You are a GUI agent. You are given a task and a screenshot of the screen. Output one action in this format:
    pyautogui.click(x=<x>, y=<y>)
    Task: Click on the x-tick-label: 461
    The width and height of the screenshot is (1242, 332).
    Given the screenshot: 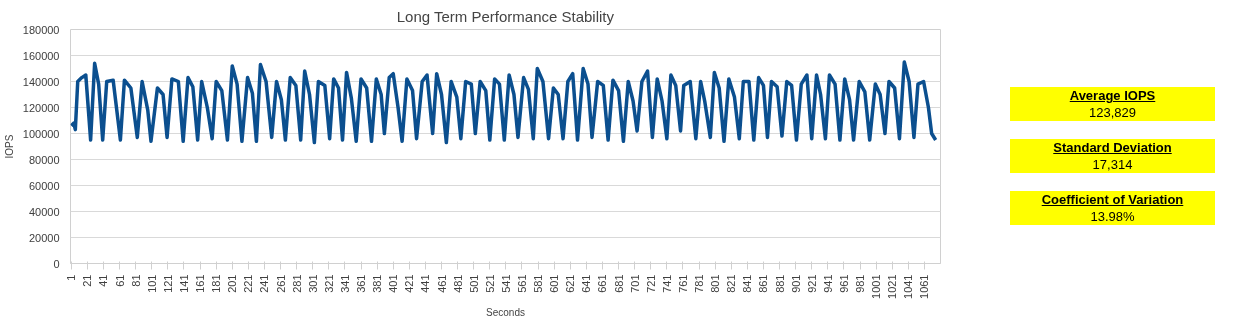 What is the action you would take?
    pyautogui.click(x=441, y=283)
    